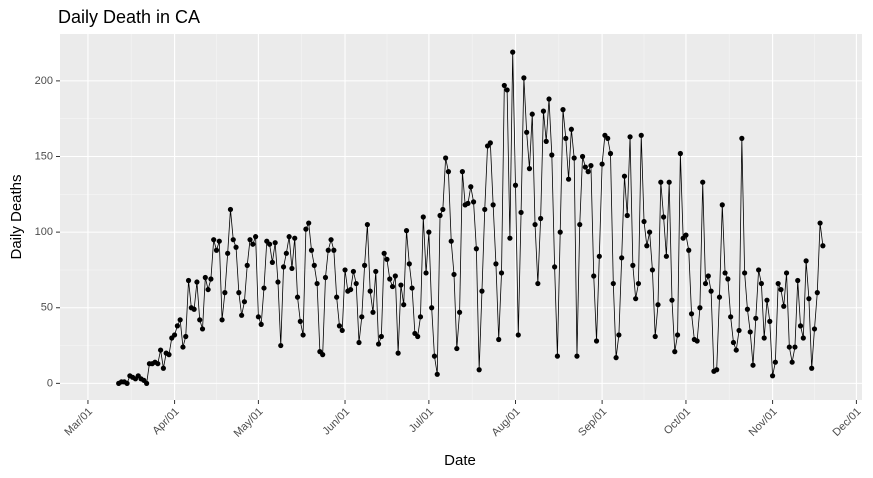  Describe the element at coordinates (44, 156) in the screenshot. I see `y-tick-label: 150` at that location.